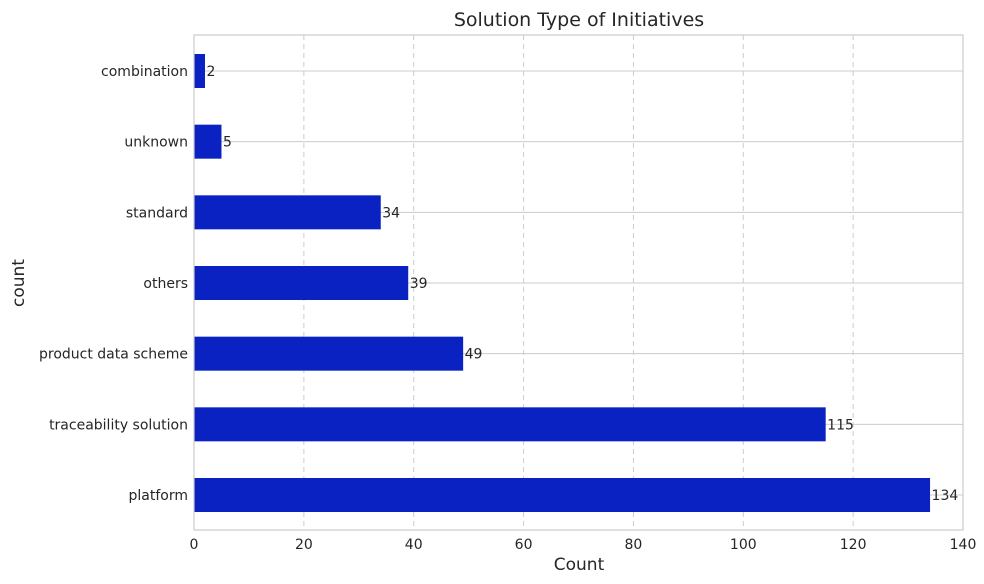  Describe the element at coordinates (963, 545) in the screenshot. I see `x-tick-label: 140` at that location.